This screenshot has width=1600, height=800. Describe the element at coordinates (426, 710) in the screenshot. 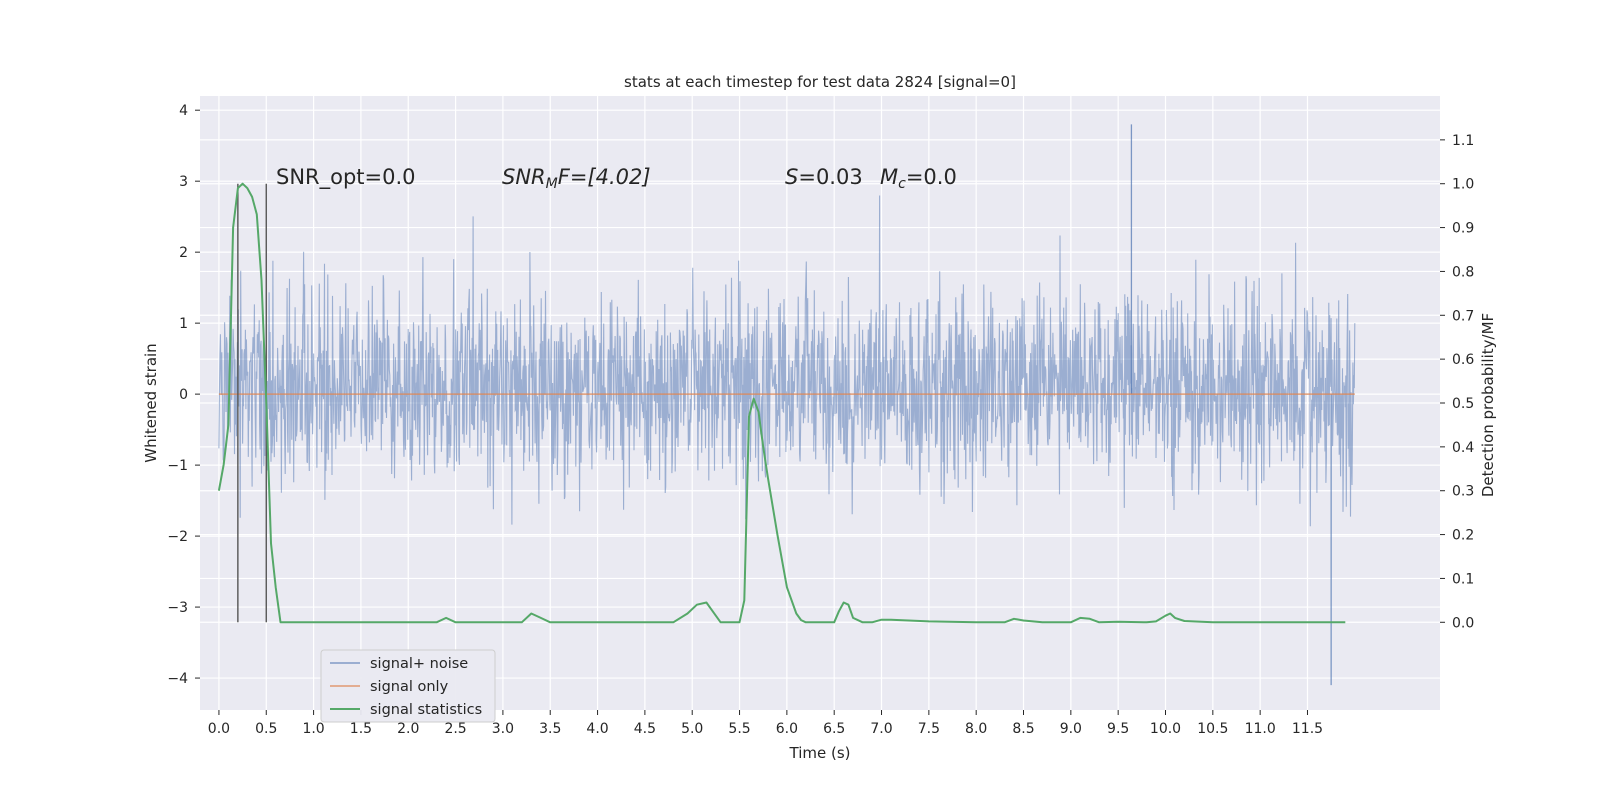

I see `legend-label-signal-statistics: signal statistics` at that location.